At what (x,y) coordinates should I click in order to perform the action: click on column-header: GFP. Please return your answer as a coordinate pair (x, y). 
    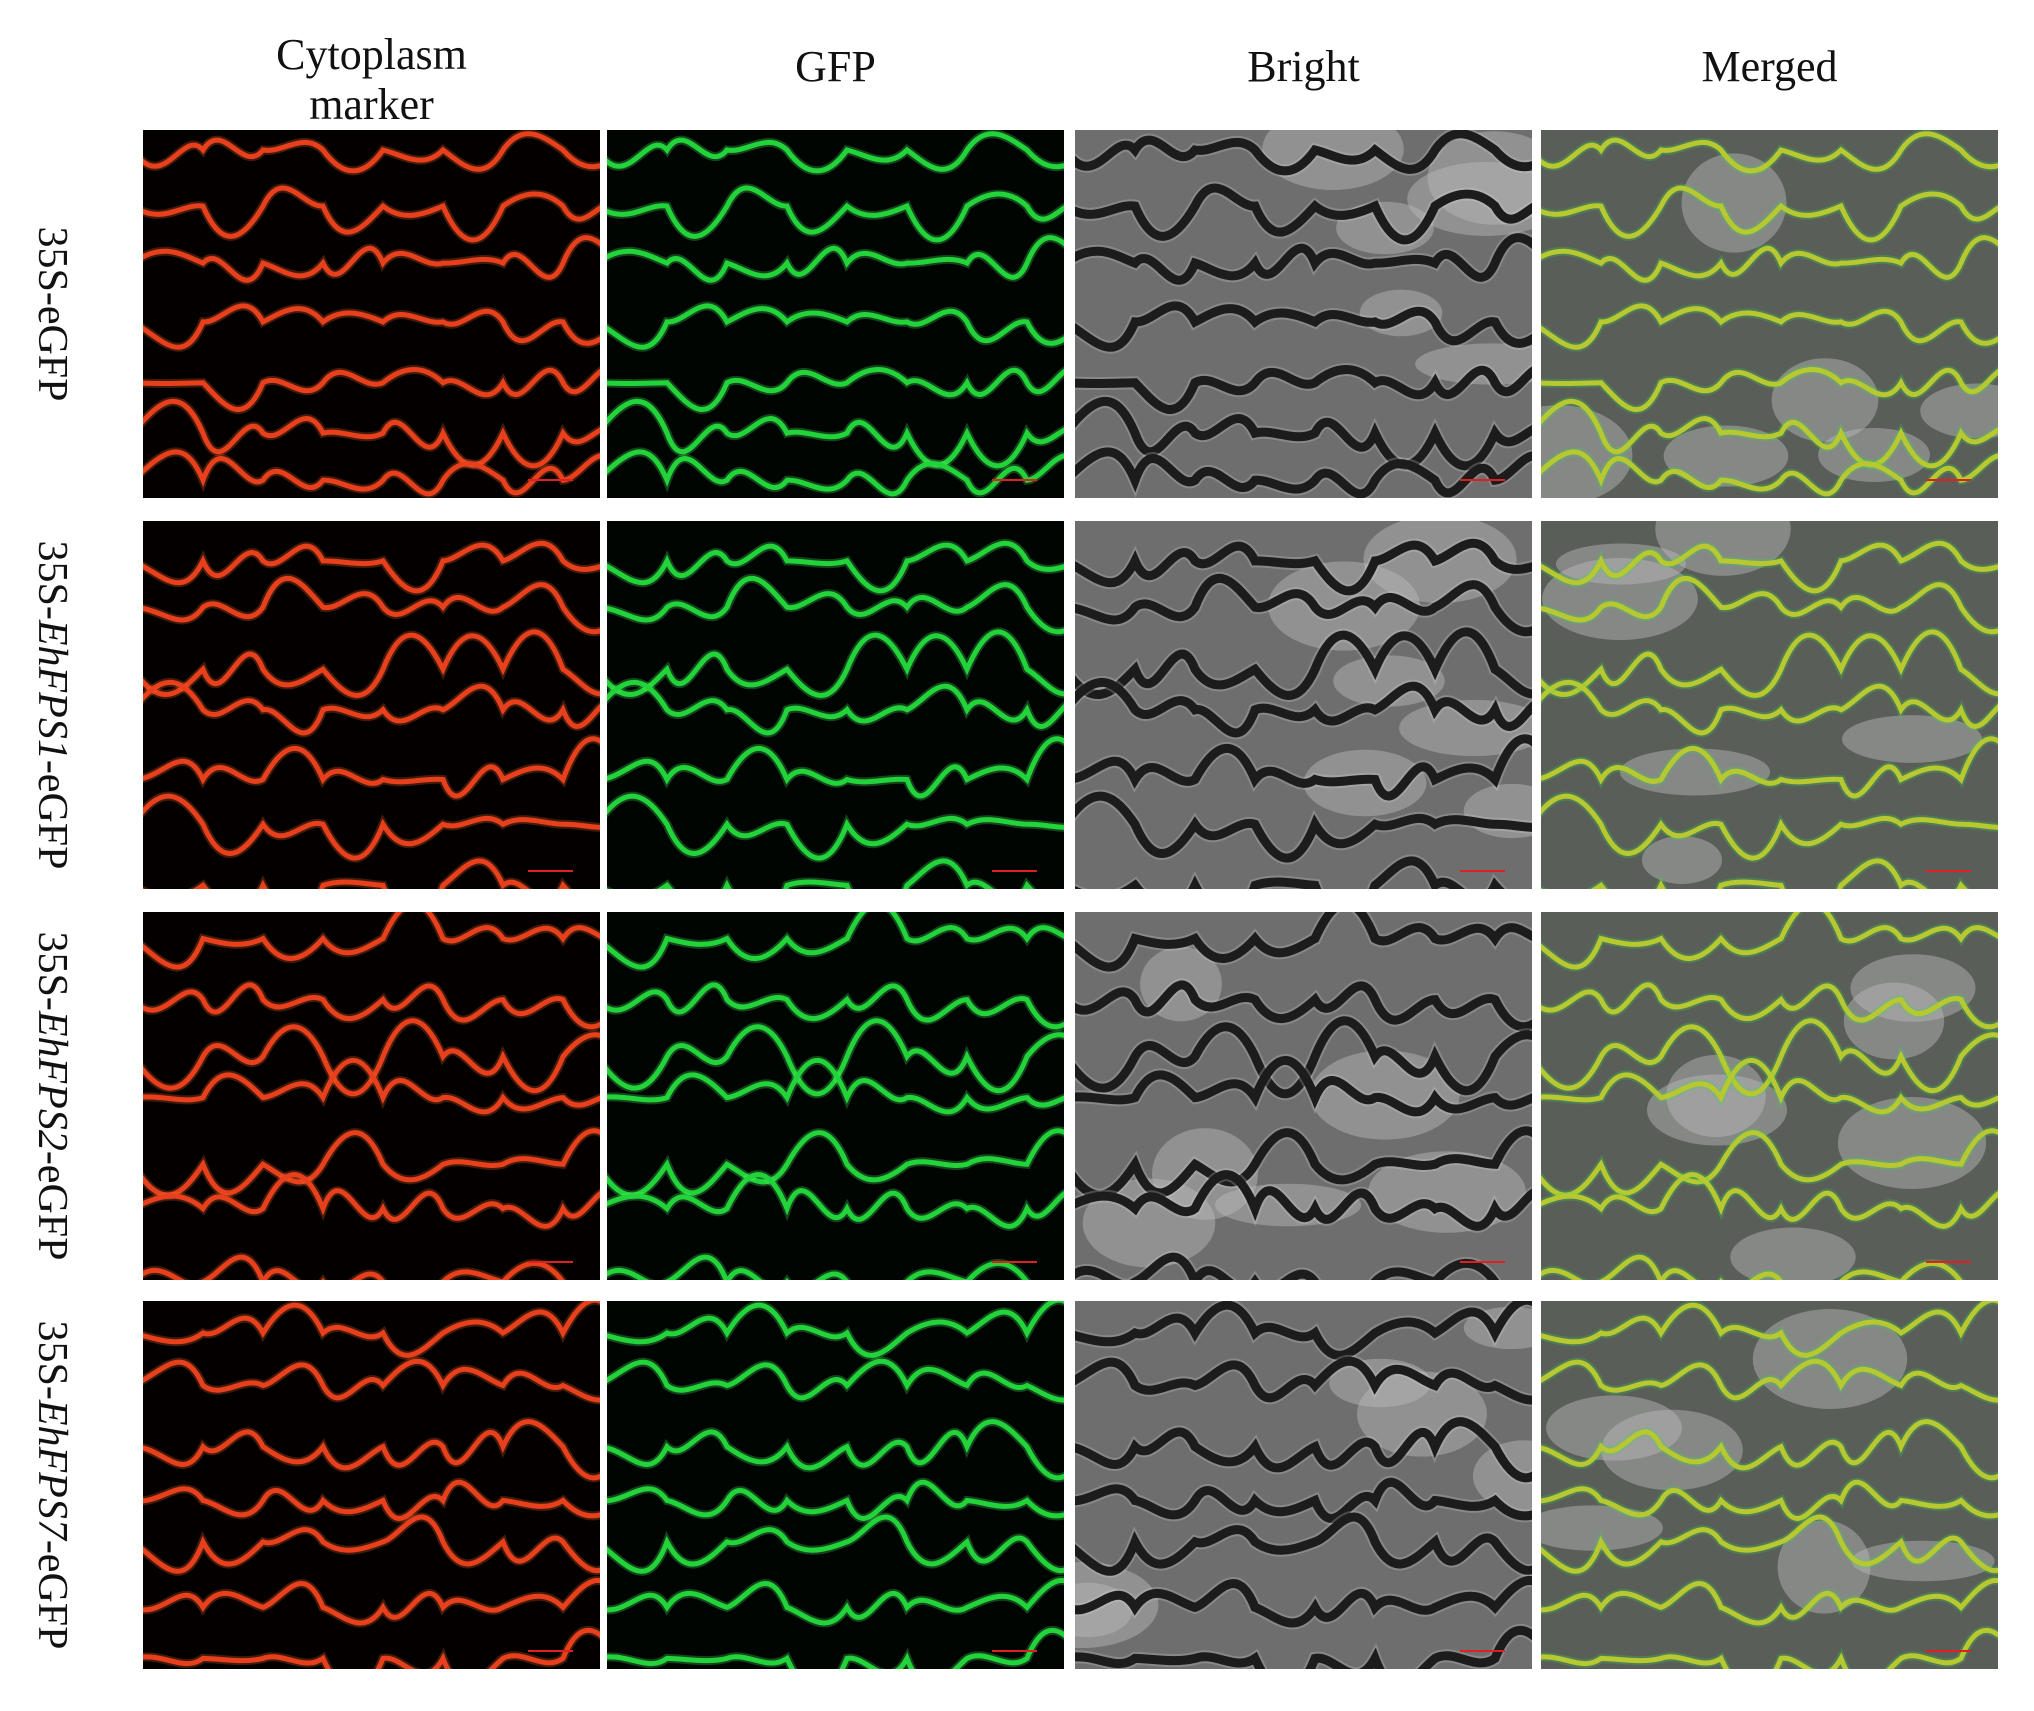
    Looking at the image, I should click on (835, 66).